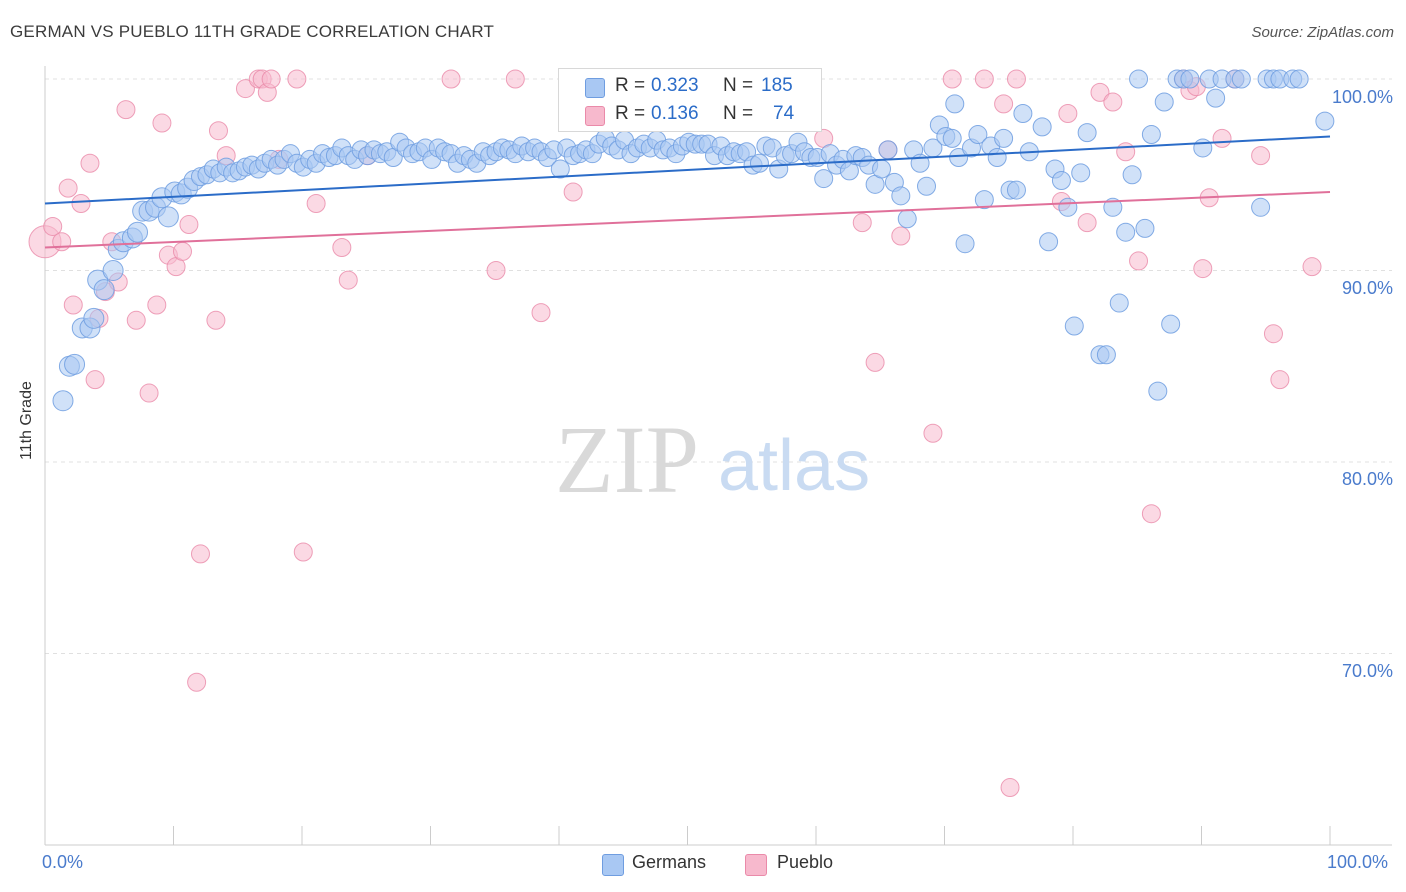 This screenshot has width=1406, height=892. What do you see at coordinates (777, 85) in the screenshot?
I see `germans-n-value: 185` at bounding box center [777, 85].